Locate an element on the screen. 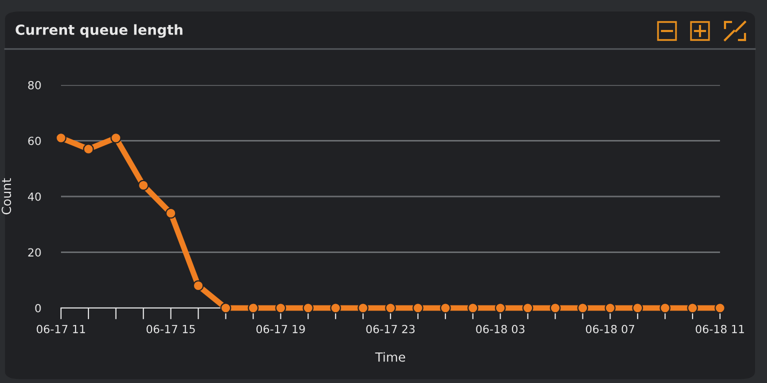  x-axis-title: Time is located at coordinates (390, 357).